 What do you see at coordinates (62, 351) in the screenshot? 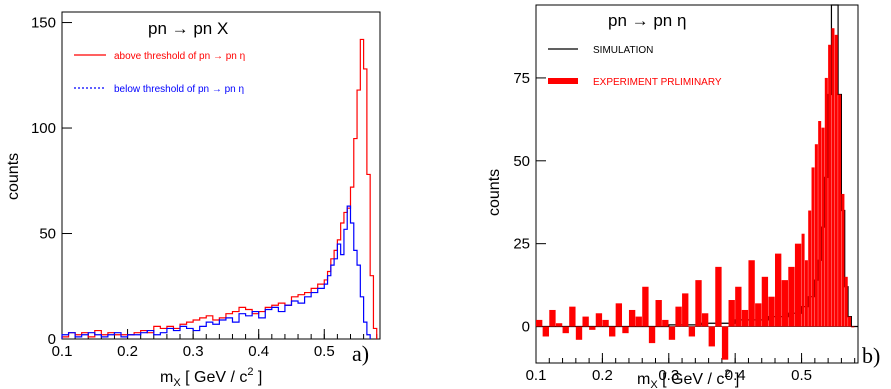
I see `panel-a-x-tick-label: 0.1` at bounding box center [62, 351].